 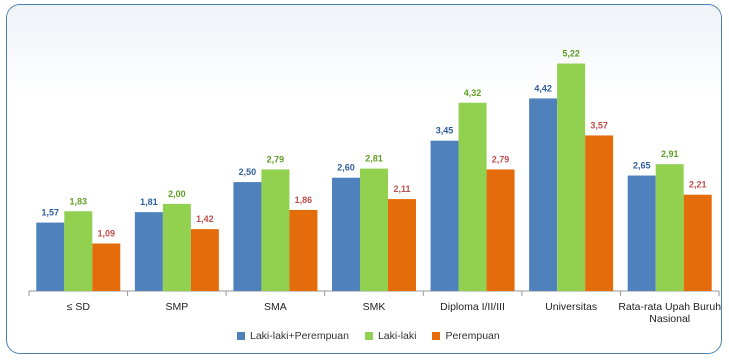 I want to click on legend-item-laki-laki: Laki-laki, so click(x=390, y=336).